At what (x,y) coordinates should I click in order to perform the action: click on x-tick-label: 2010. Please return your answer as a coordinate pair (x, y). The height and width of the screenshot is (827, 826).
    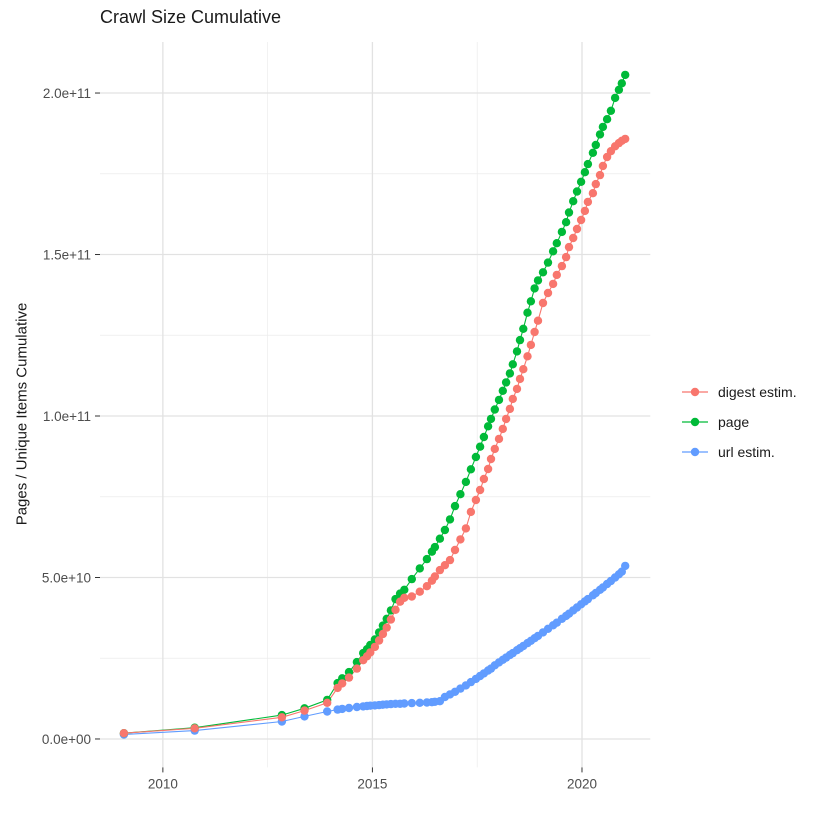
    Looking at the image, I should click on (163, 783).